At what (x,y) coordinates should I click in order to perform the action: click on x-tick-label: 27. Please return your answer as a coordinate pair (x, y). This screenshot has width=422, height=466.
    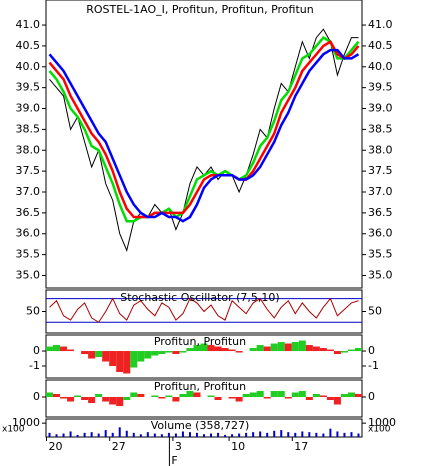
    Looking at the image, I should click on (119, 446).